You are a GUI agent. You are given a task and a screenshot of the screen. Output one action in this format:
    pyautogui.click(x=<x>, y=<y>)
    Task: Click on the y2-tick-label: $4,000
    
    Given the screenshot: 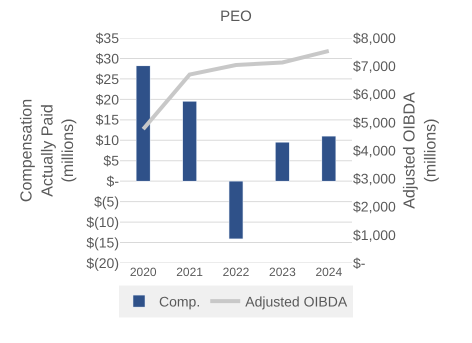 What is the action you would take?
    pyautogui.click(x=374, y=150)
    